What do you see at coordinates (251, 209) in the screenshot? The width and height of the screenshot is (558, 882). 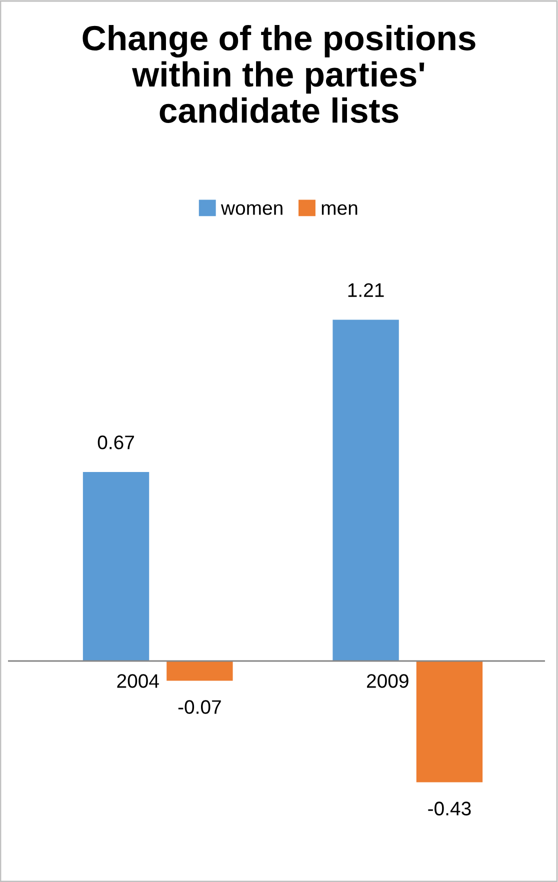 I see `legend-label: women` at bounding box center [251, 209].